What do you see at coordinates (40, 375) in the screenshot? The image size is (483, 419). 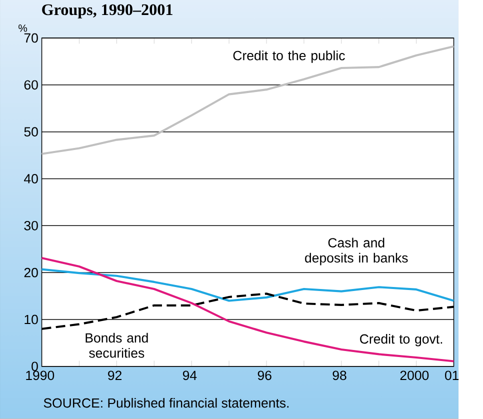 I see `x-tick-label: 1990` at bounding box center [40, 375].